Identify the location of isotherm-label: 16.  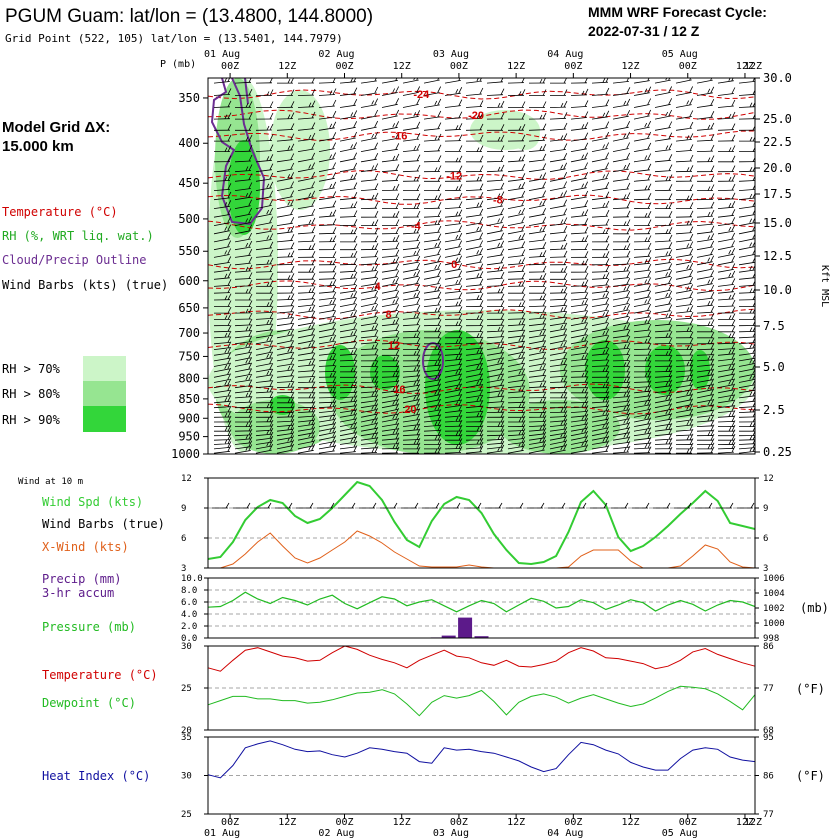
(399, 390).